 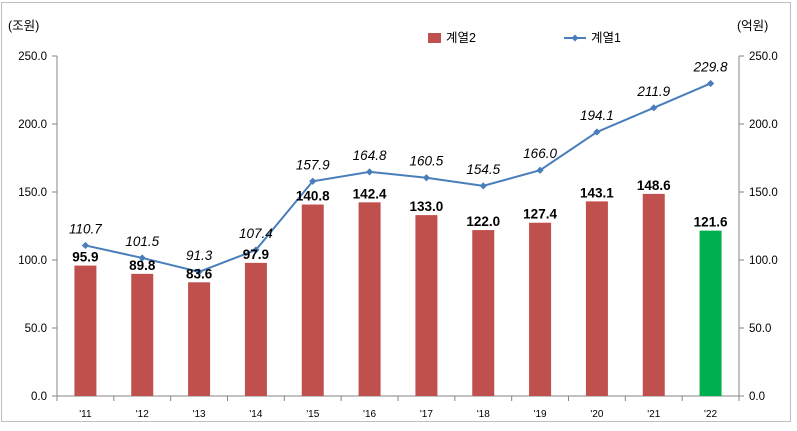 I want to click on y-tick-label-left: 250.0, so click(x=32, y=57).